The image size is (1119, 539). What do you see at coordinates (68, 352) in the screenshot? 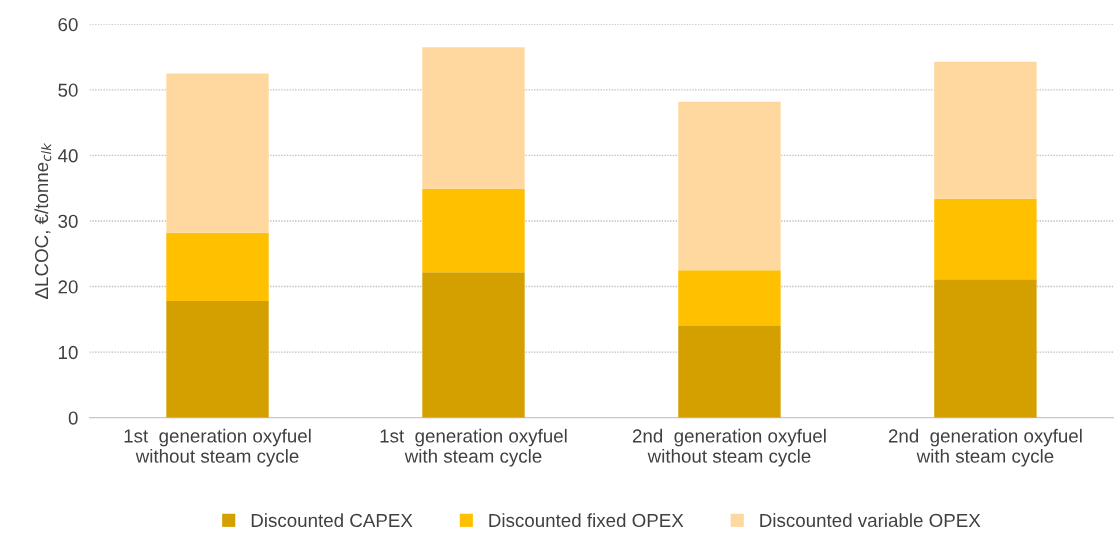
I see `y-tick-label: 10` at bounding box center [68, 352].